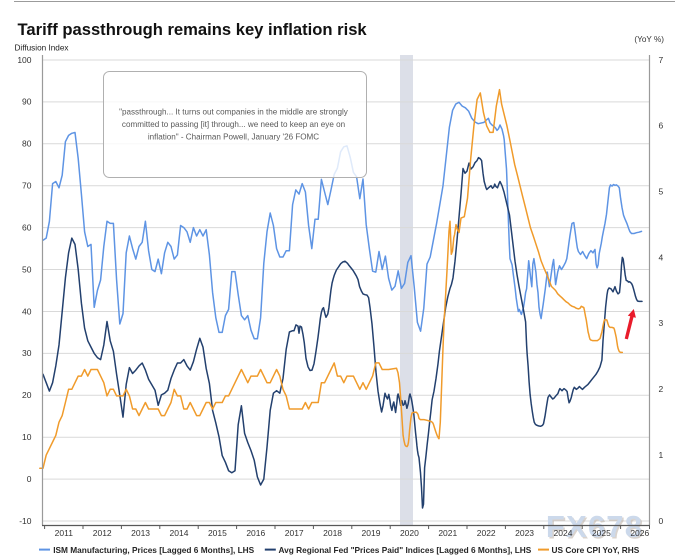 The height and width of the screenshot is (560, 675). I want to click on svg-text: 6, so click(661, 126).